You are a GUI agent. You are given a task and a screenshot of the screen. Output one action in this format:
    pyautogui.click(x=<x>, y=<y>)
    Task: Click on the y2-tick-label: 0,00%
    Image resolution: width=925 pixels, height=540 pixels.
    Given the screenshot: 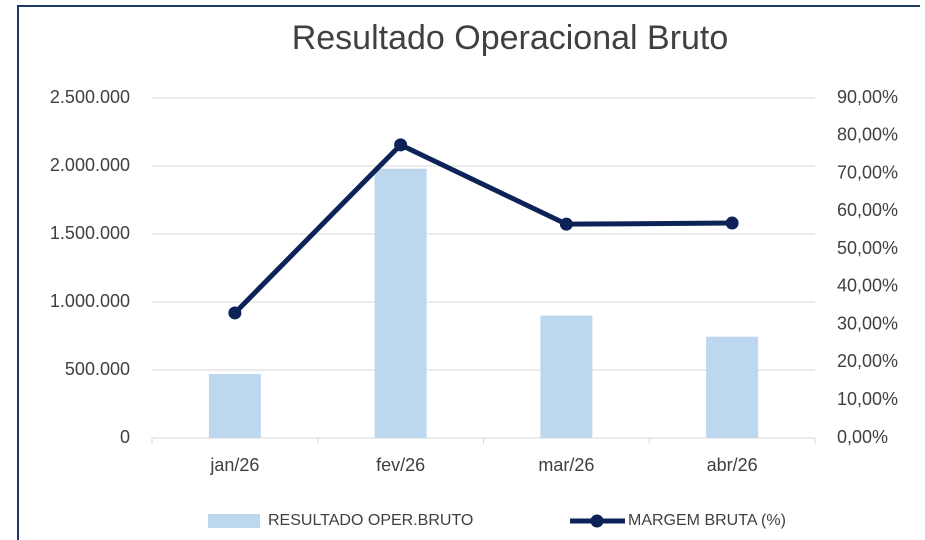 What is the action you would take?
    pyautogui.click(x=862, y=437)
    